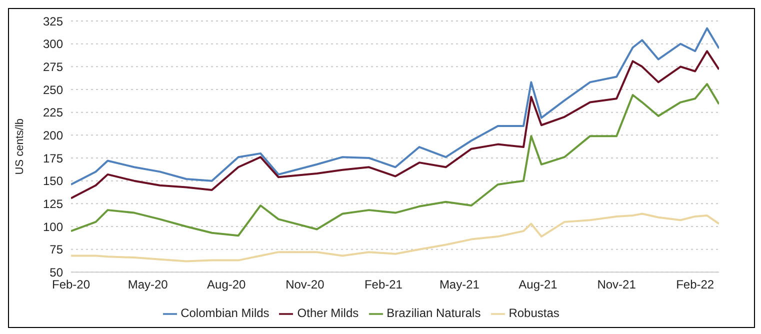  I want to click on y-tick-label: 175, so click(53, 158).